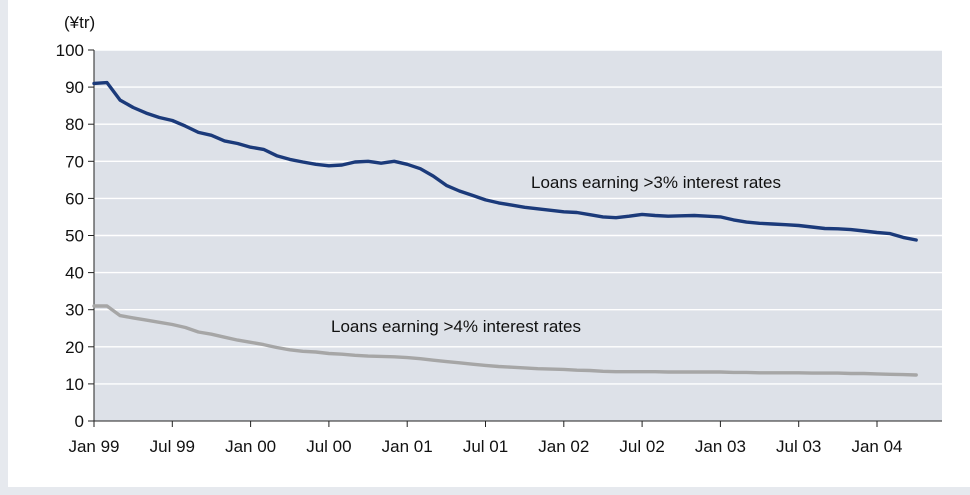 Image resolution: width=970 pixels, height=495 pixels. I want to click on annotation-series-3pct: Loans earning >3% interest rates, so click(656, 182).